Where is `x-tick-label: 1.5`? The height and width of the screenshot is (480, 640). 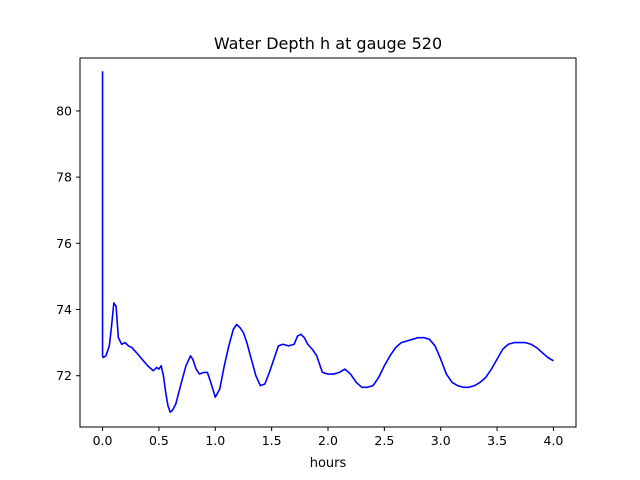
x-tick-label: 1.5 is located at coordinates (272, 440).